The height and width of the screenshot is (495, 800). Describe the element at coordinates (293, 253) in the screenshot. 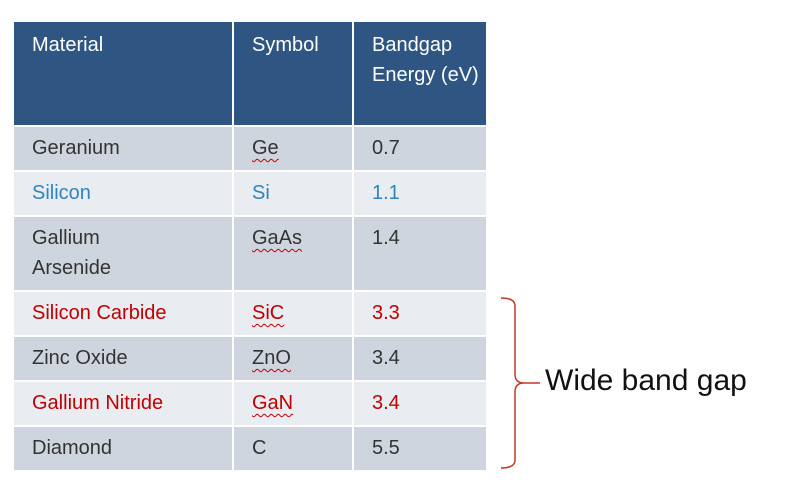

I see `cell: GaAs` at that location.